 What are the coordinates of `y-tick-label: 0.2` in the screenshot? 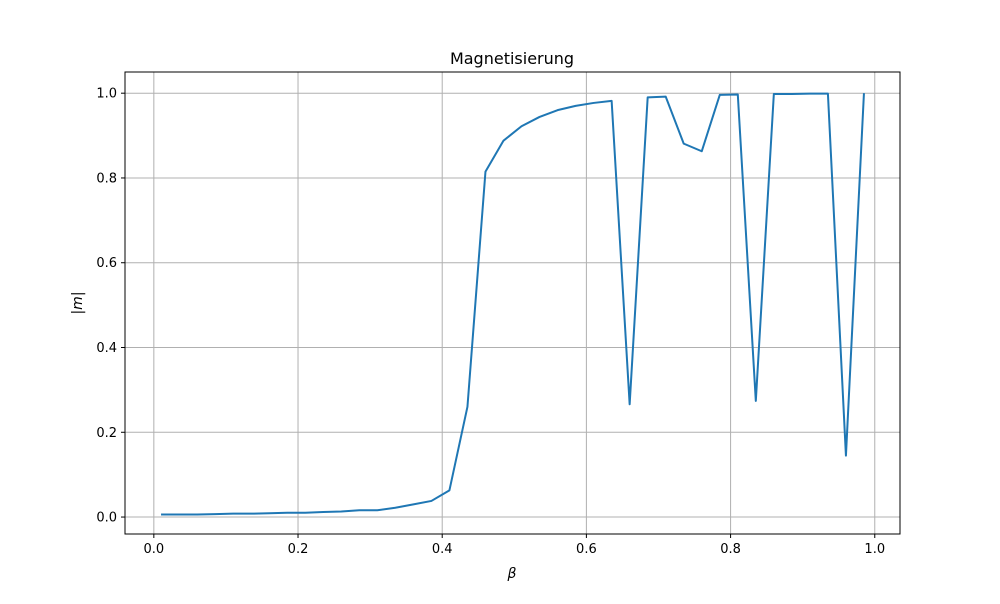 It's located at (106, 433).